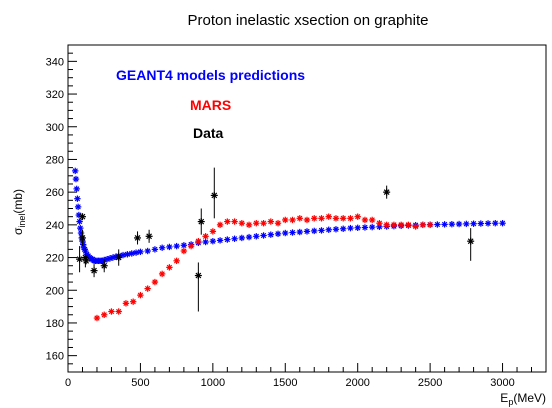  What do you see at coordinates (68, 383) in the screenshot?
I see `x-tick-label: 0` at bounding box center [68, 383].